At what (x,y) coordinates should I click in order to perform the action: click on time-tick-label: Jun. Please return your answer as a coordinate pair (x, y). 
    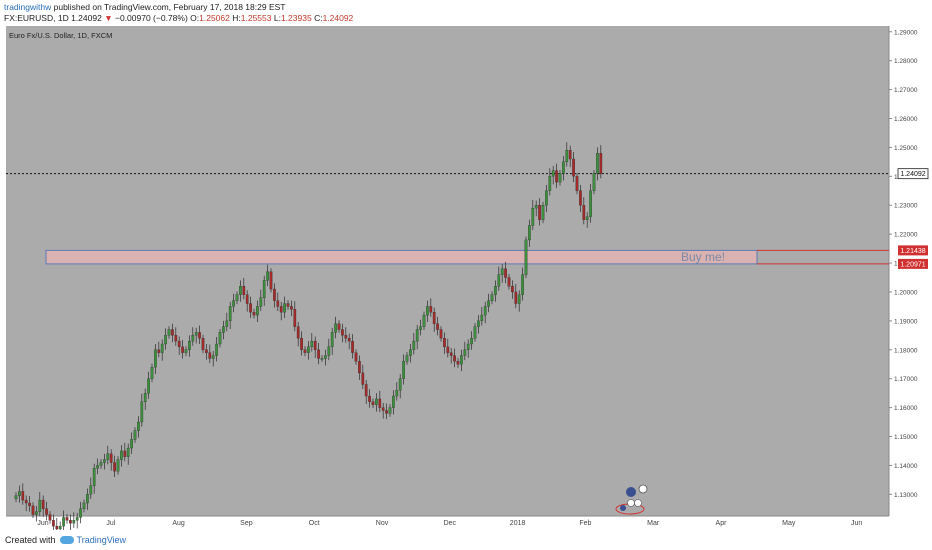
    Looking at the image, I should click on (856, 523).